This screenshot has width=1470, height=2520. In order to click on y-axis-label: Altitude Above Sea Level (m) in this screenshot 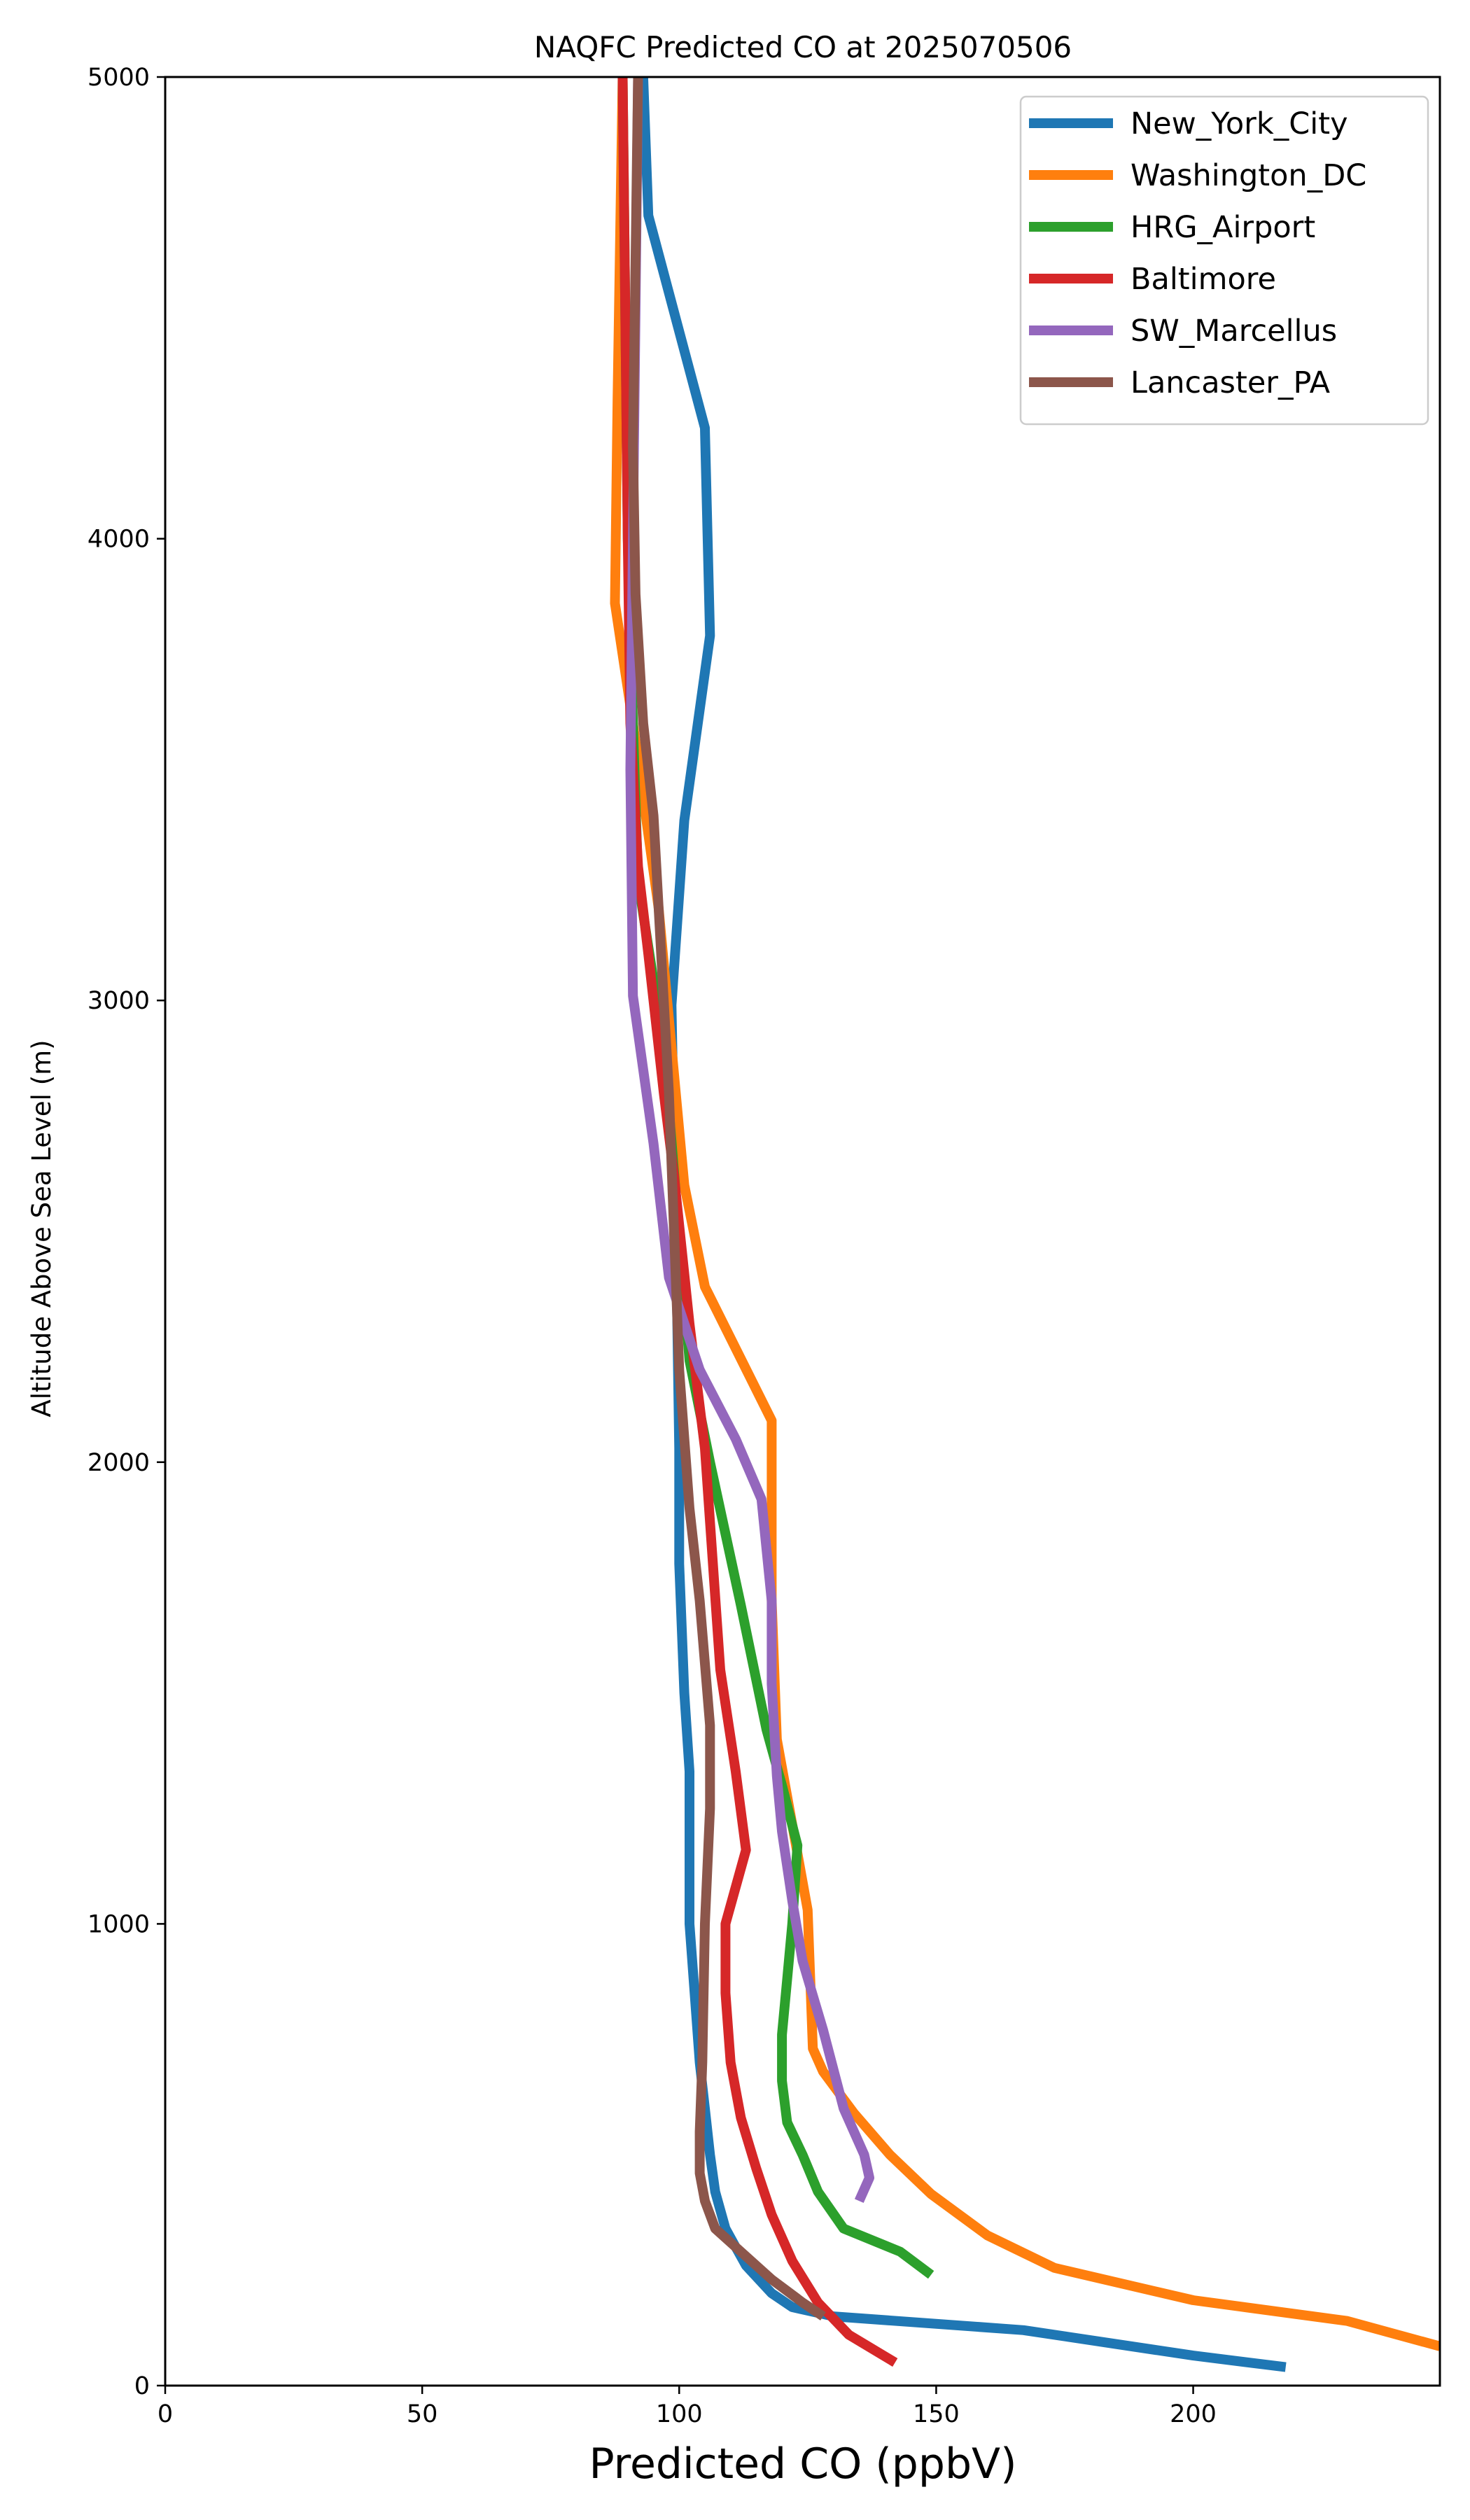, I will do `click(42, 1228)`.